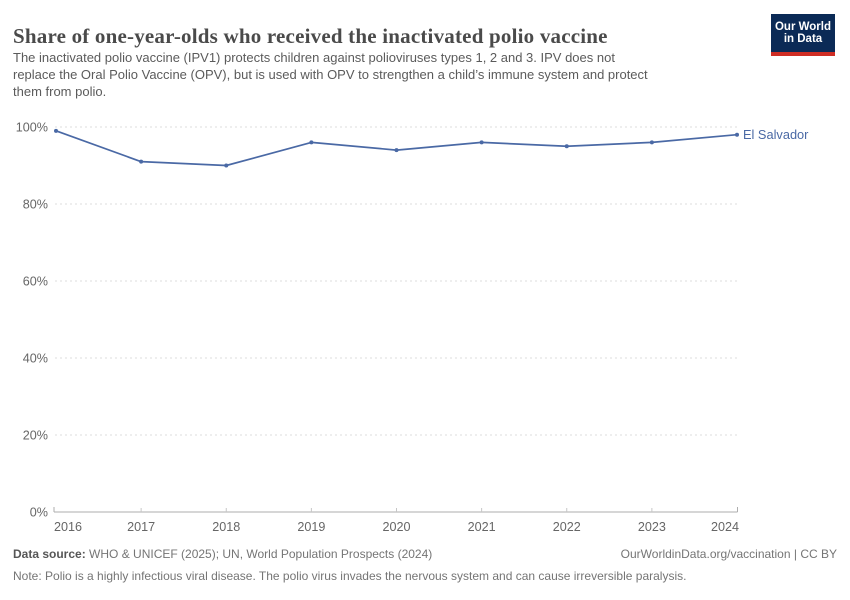 The image size is (850, 600). What do you see at coordinates (652, 527) in the screenshot?
I see `x-tick-label: 2023` at bounding box center [652, 527].